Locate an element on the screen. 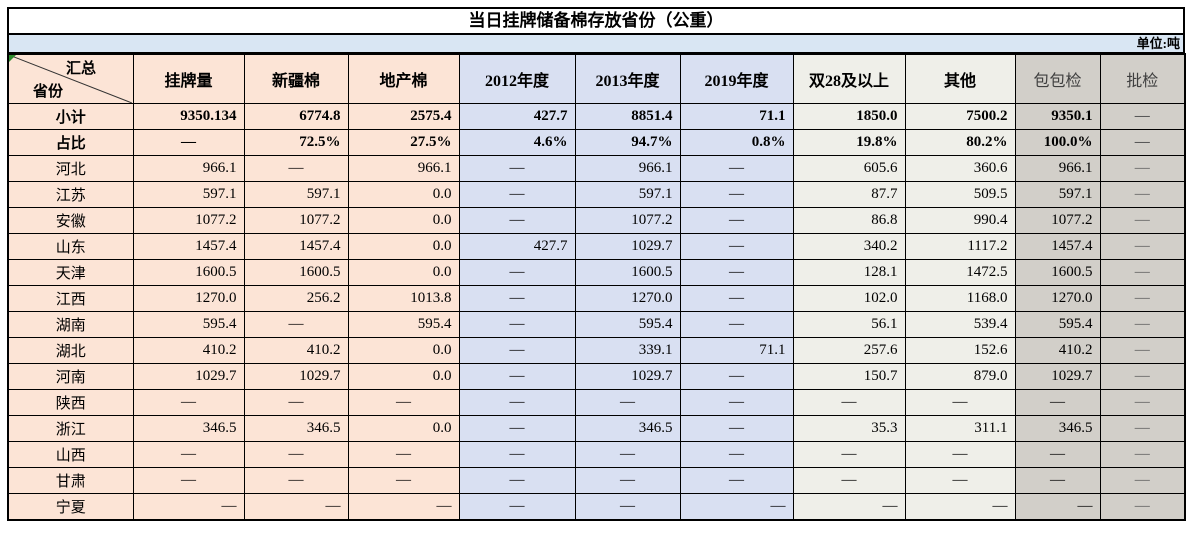 The height and width of the screenshot is (534, 1191). green-corner-marker-icon is located at coordinates (12, 58).